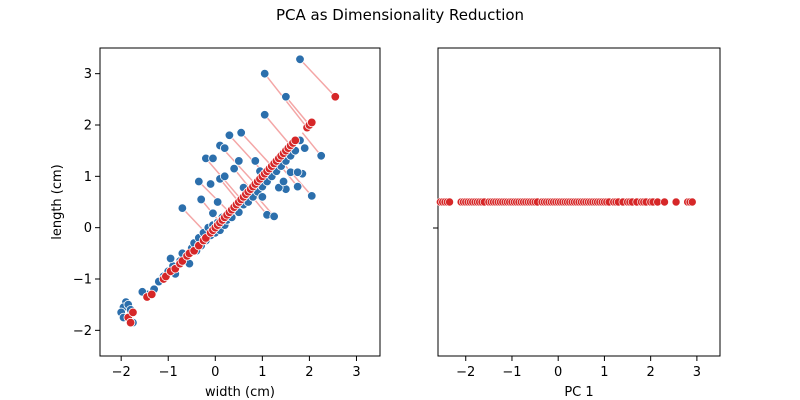 The width and height of the screenshot is (800, 400). Describe the element at coordinates (88, 177) in the screenshot. I see `y-tick-label: 1` at that location.